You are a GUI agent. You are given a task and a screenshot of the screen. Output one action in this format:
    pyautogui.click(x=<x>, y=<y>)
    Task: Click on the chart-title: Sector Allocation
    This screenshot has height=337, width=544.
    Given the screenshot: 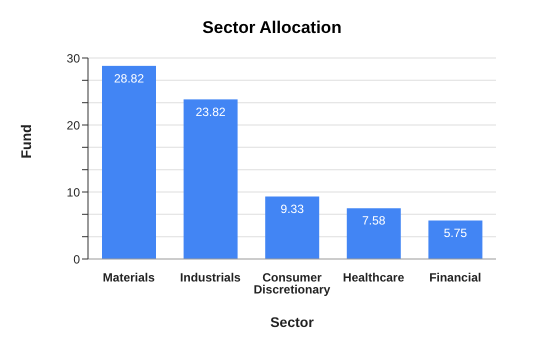 What is the action you would take?
    pyautogui.click(x=272, y=28)
    